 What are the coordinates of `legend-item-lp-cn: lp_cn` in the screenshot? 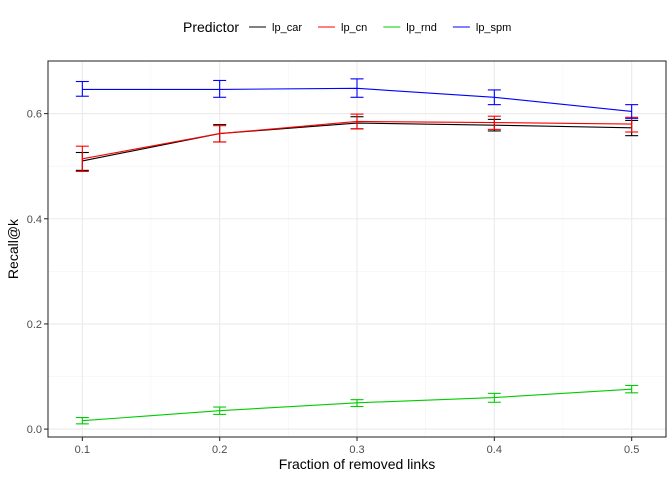 It's located at (342, 28).